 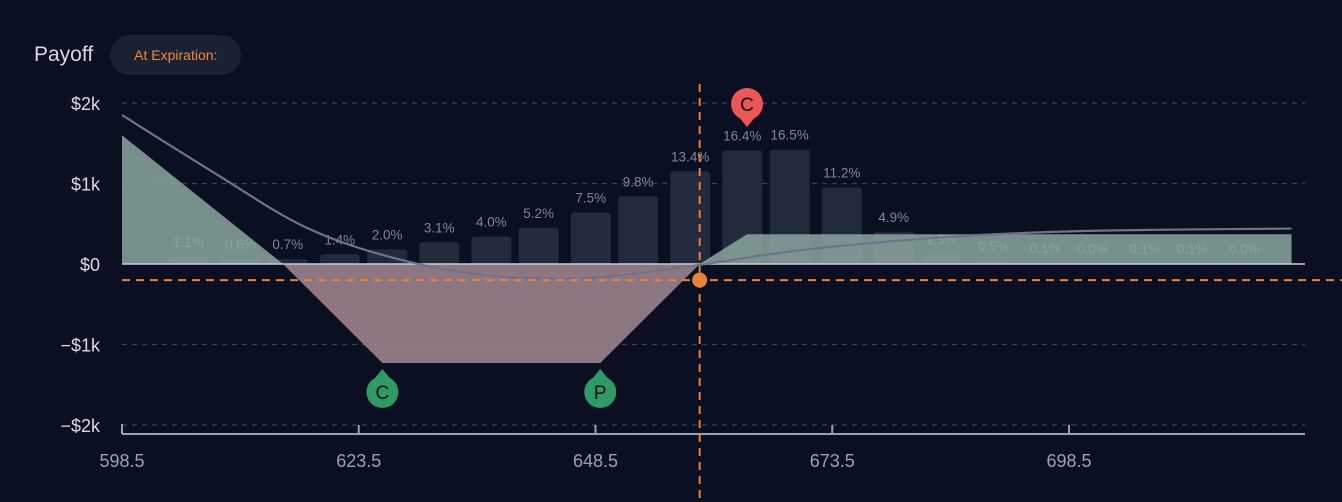 What do you see at coordinates (64, 54) in the screenshot?
I see `page-title: Payoff` at bounding box center [64, 54].